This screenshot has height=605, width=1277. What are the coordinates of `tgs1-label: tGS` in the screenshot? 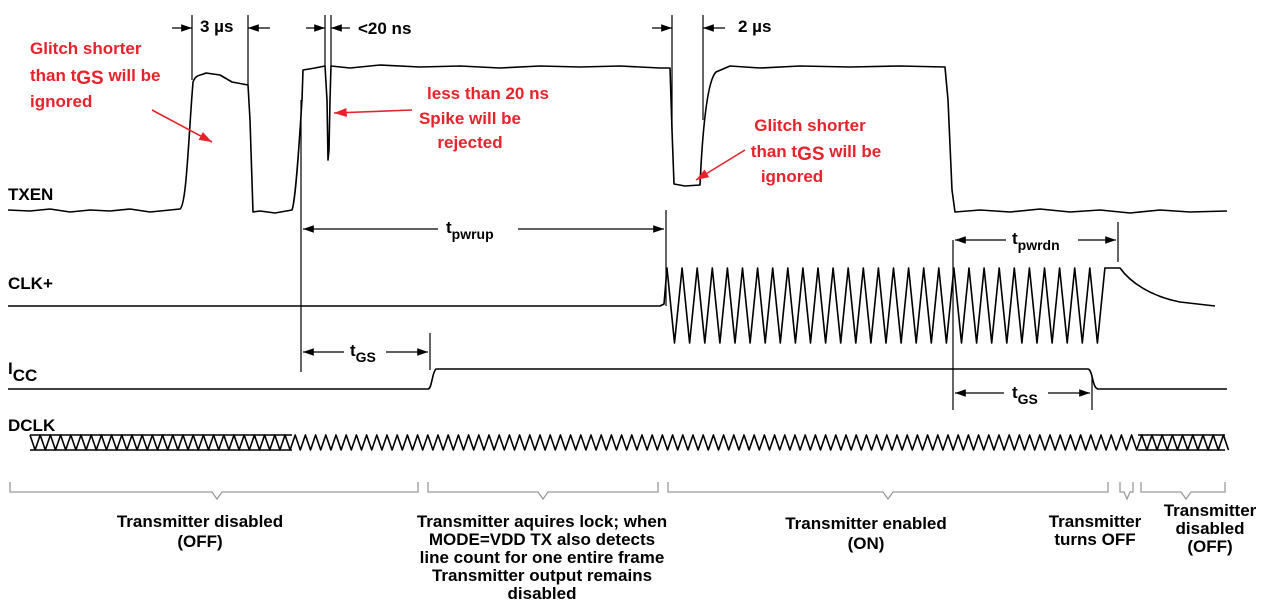 It's located at (363, 353).